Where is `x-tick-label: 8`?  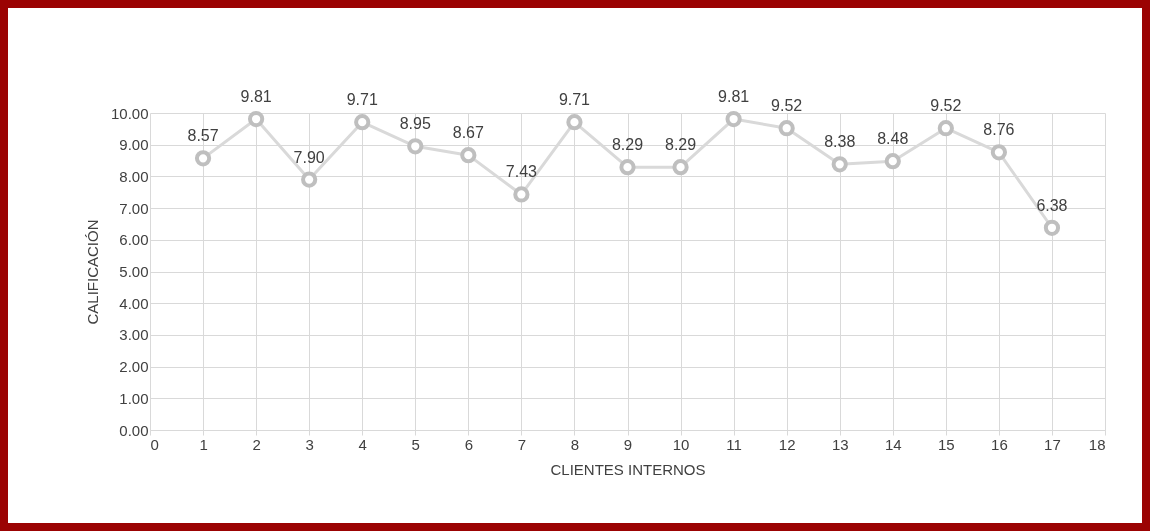 x-tick-label: 8 is located at coordinates (575, 444).